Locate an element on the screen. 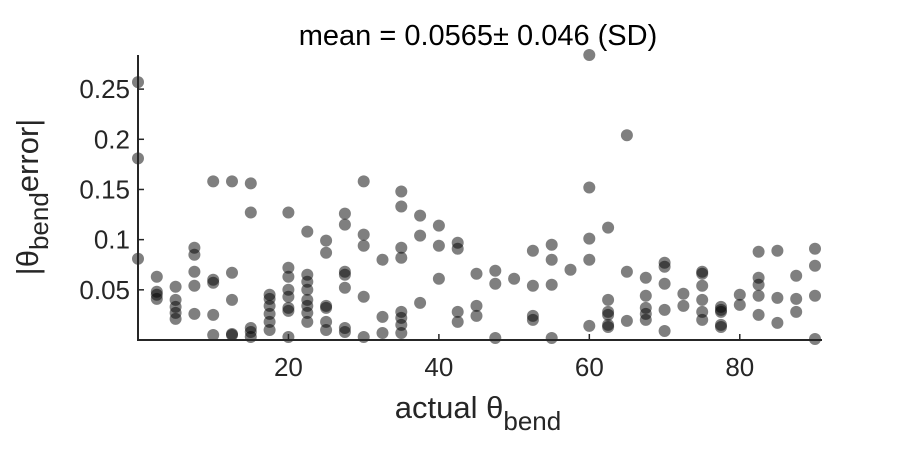  y-axis-label: |θbenderror| is located at coordinates (32, 197).